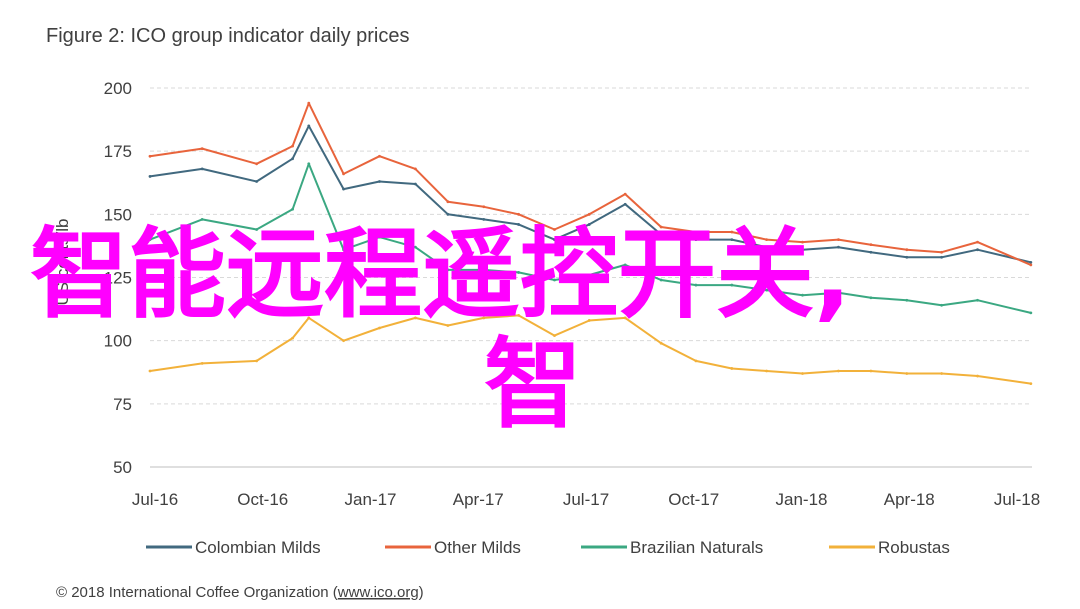  What do you see at coordinates (378, 592) in the screenshot?
I see `footer-link: www.ico.org` at bounding box center [378, 592].